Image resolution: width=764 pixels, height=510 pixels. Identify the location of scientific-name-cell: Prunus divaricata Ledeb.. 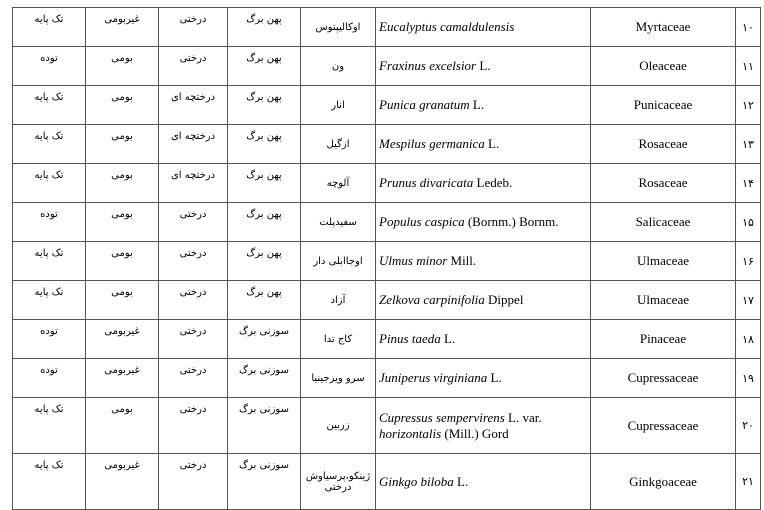
(483, 183).